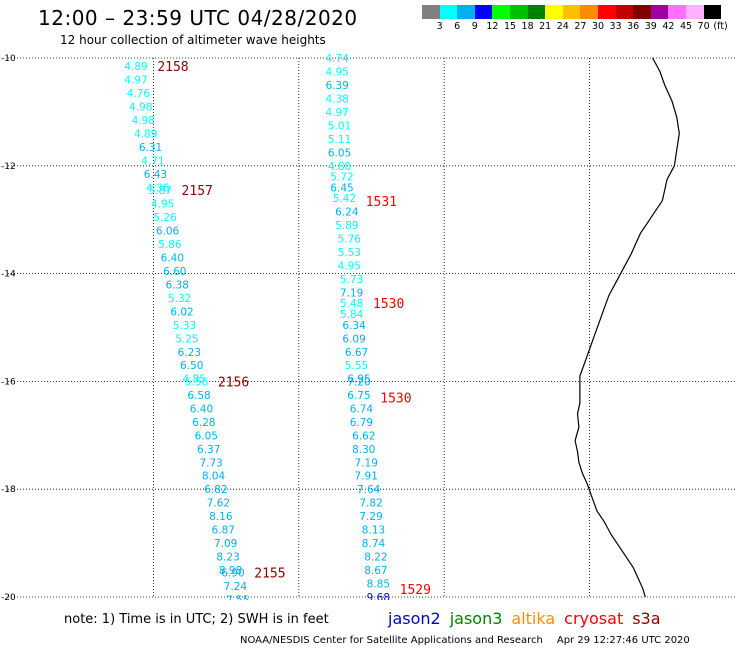 Image resolution: width=740 pixels, height=650 pixels. I want to click on swh-value: 6.28, so click(203, 423).